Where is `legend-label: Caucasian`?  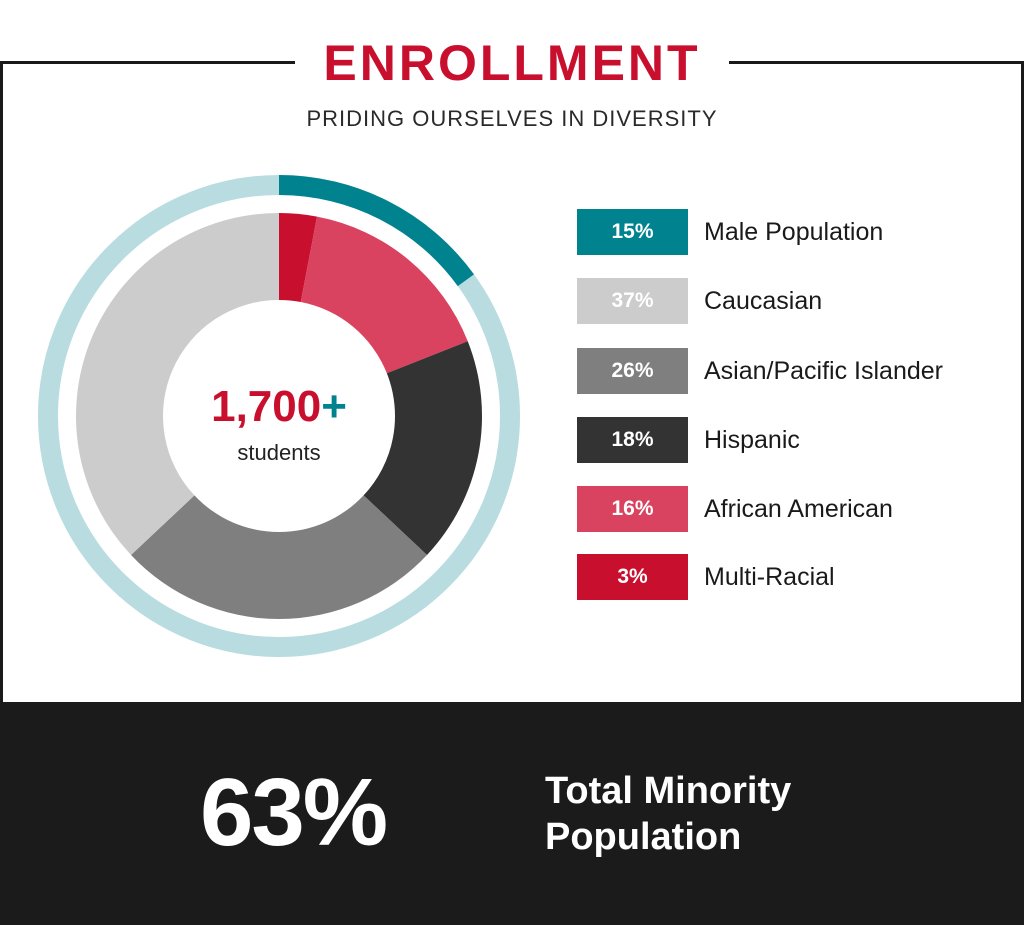 legend-label: Caucasian is located at coordinates (763, 301).